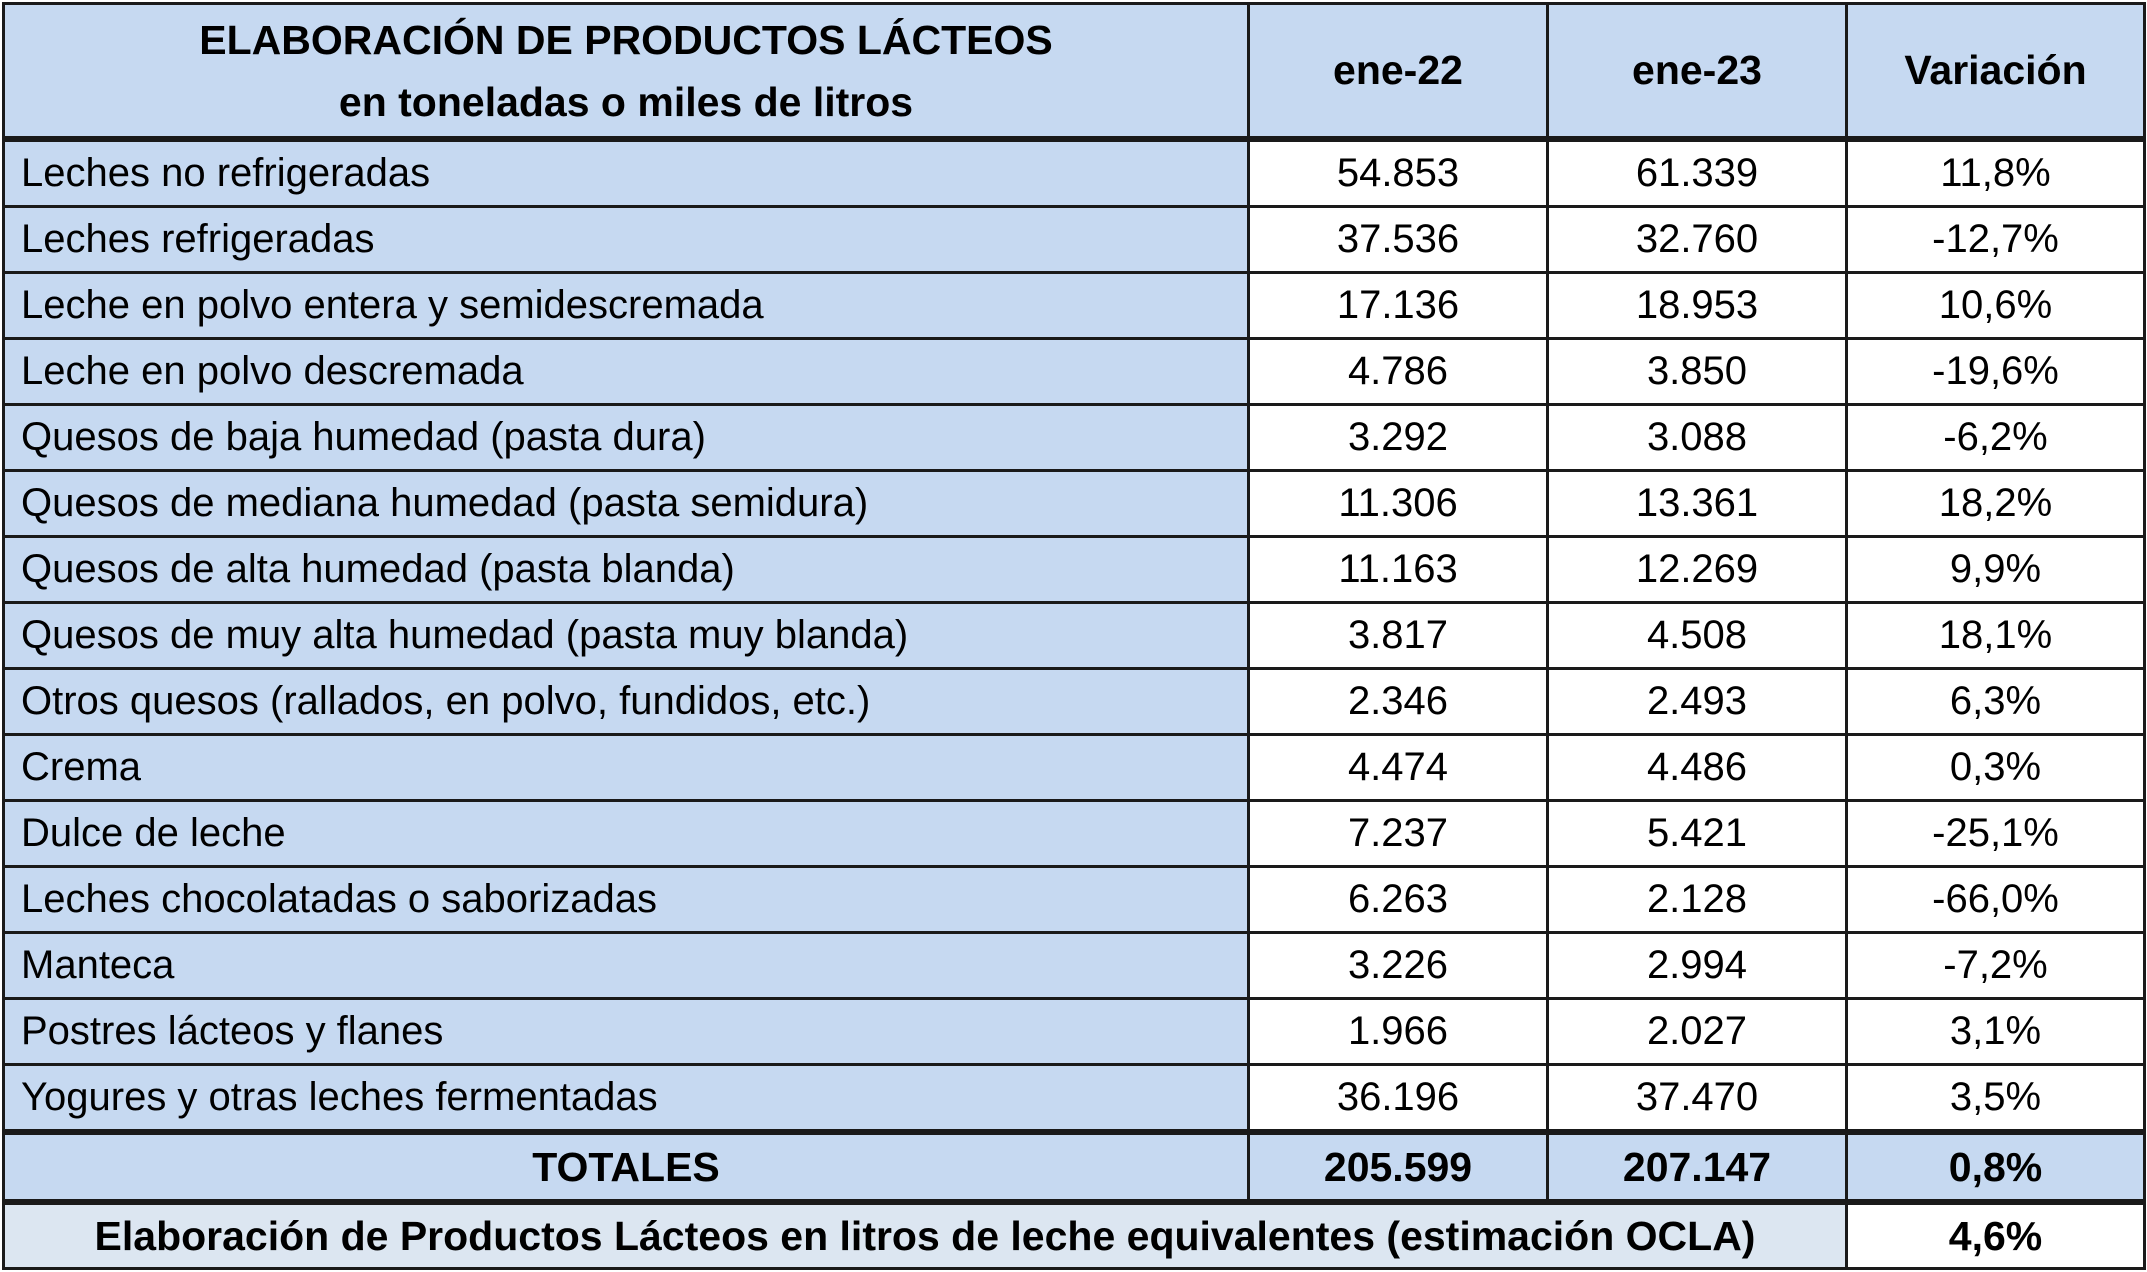 This screenshot has height=1272, width=2147. Describe the element at coordinates (1398, 371) in the screenshot. I see `row-value-ene-22: 4.786` at that location.